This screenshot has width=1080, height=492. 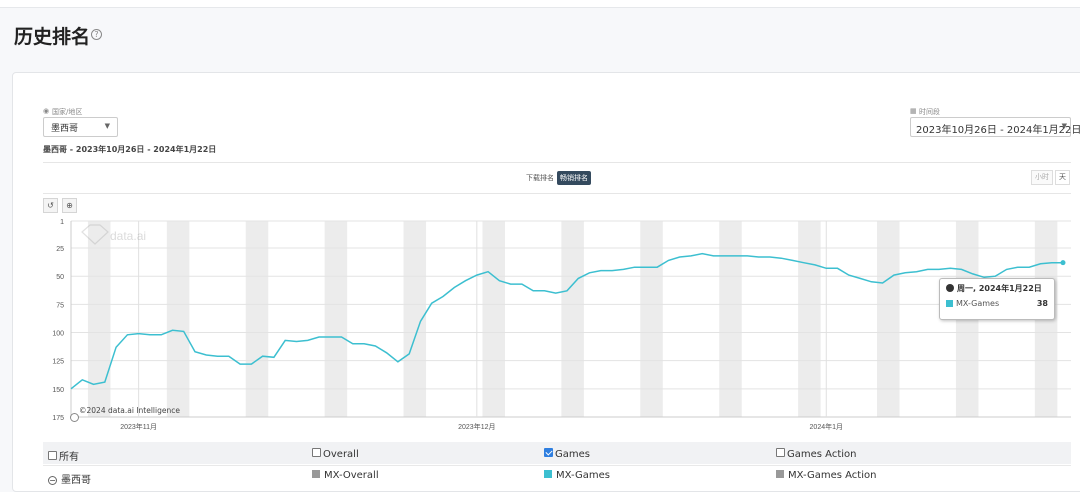 I want to click on legend-games-action: Games Action, so click(x=816, y=454).